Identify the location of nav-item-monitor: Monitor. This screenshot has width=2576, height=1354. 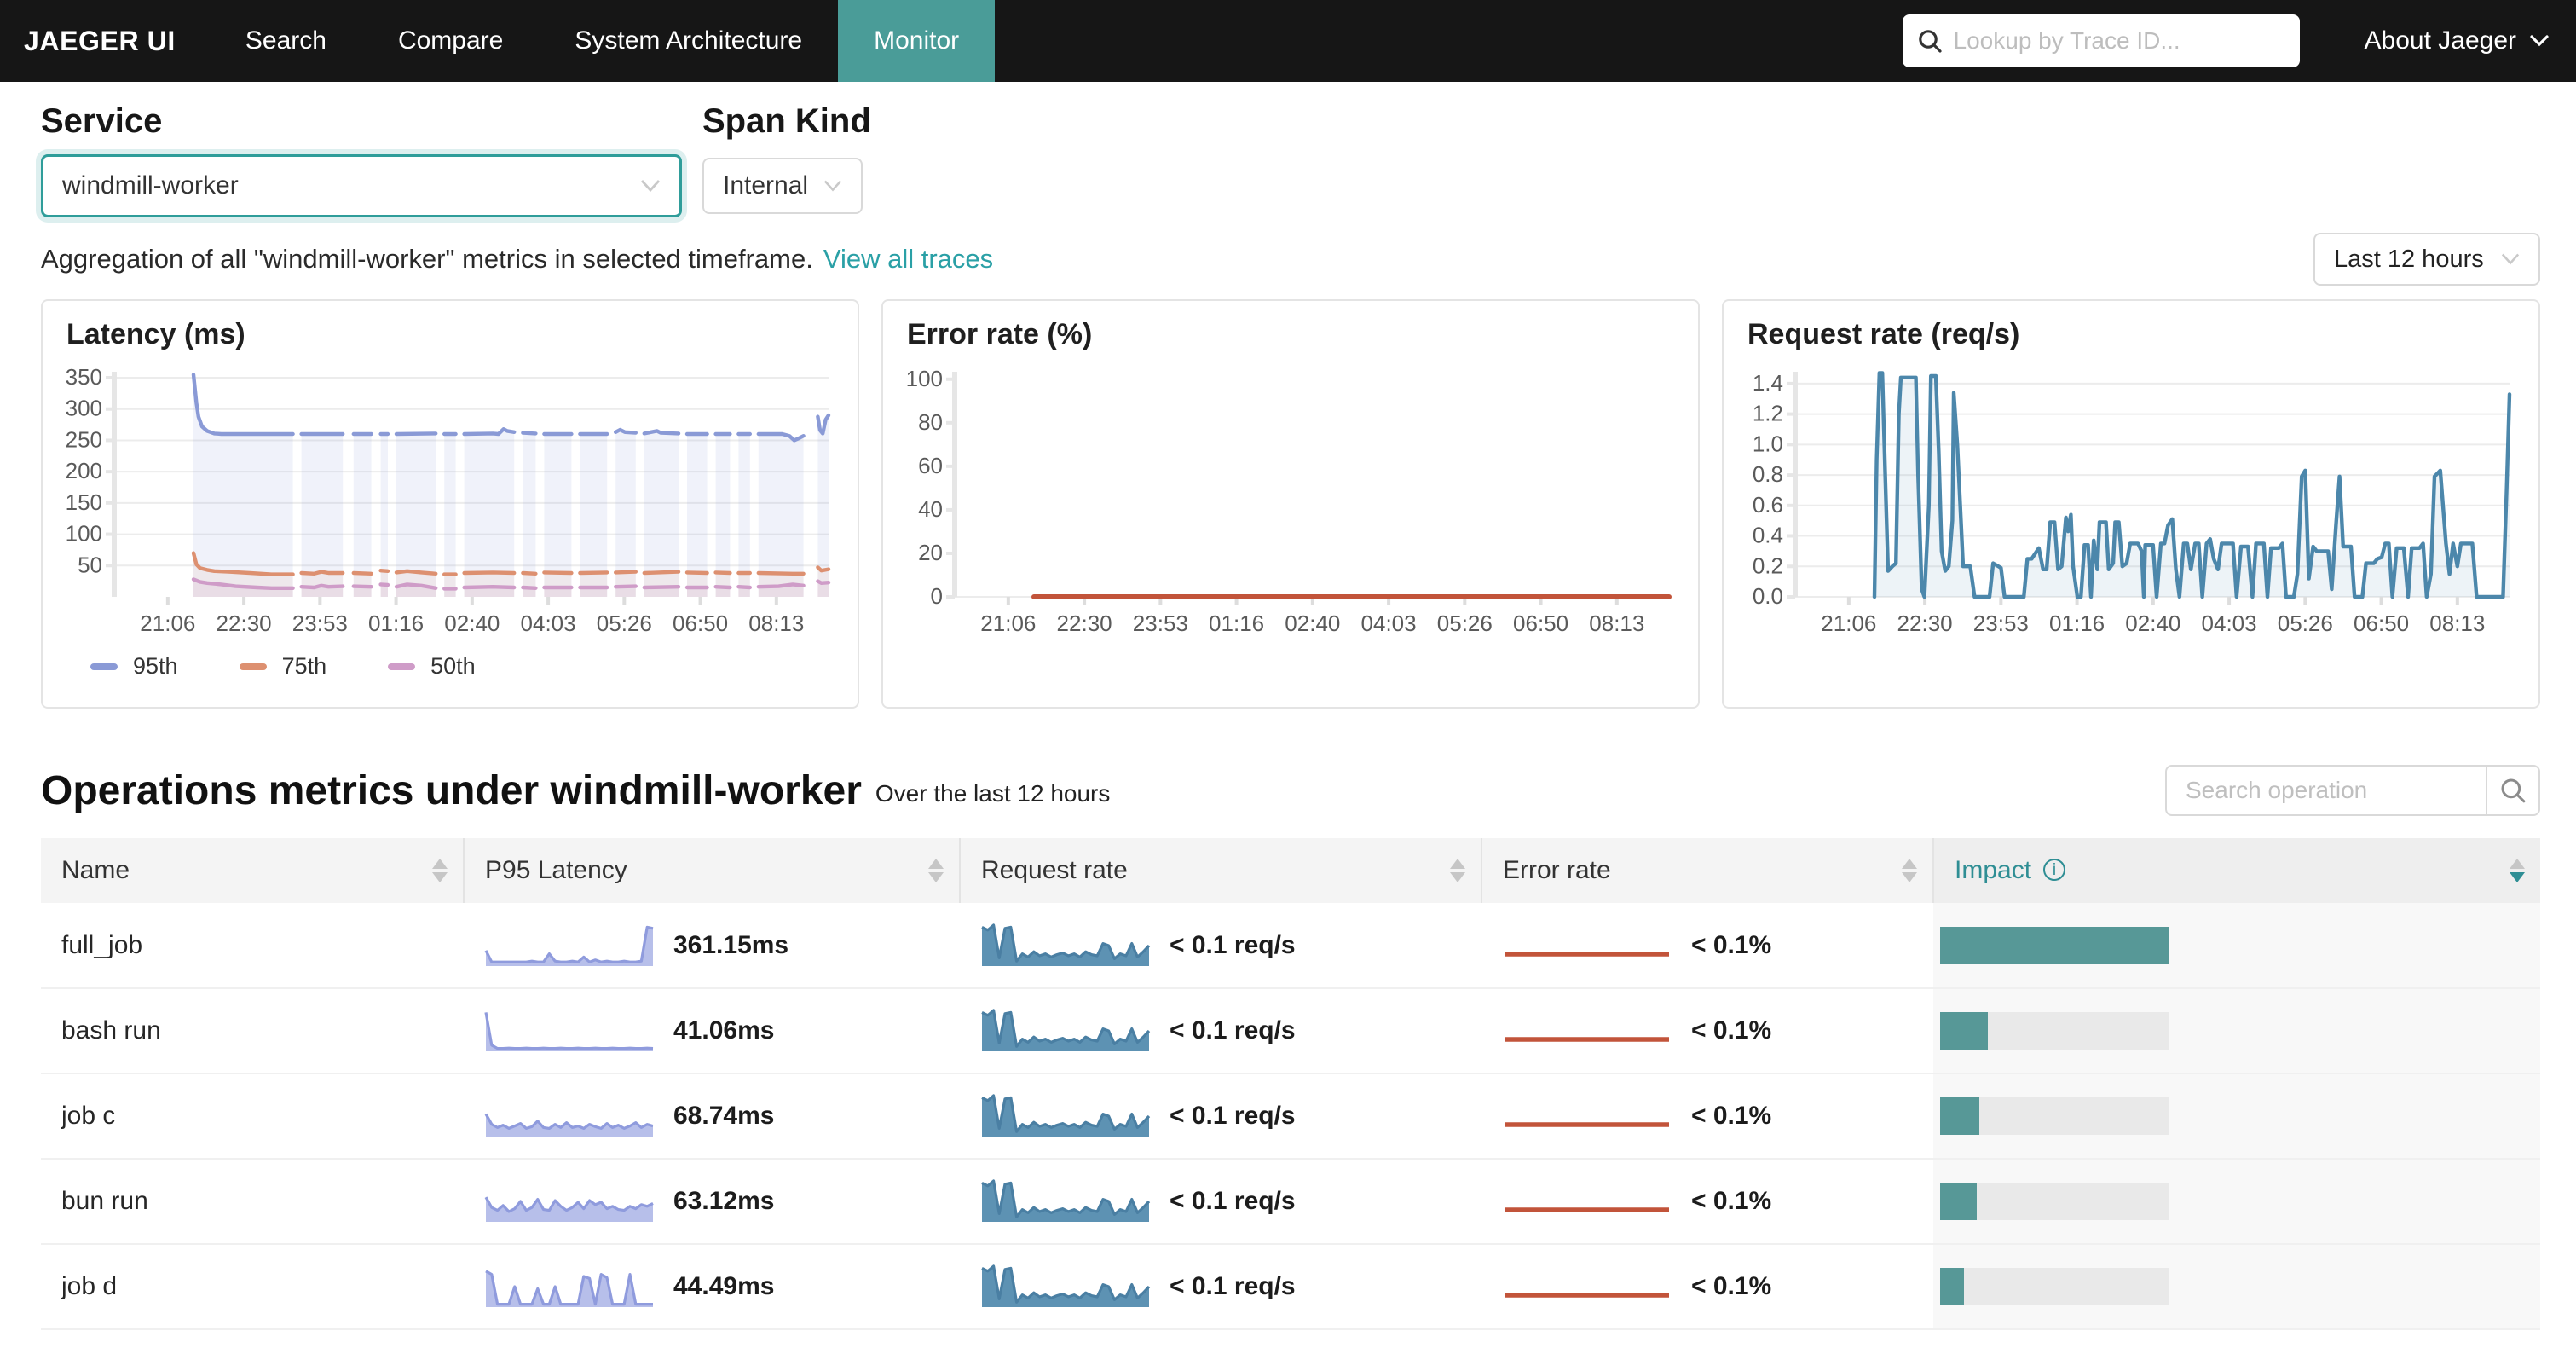
(917, 41).